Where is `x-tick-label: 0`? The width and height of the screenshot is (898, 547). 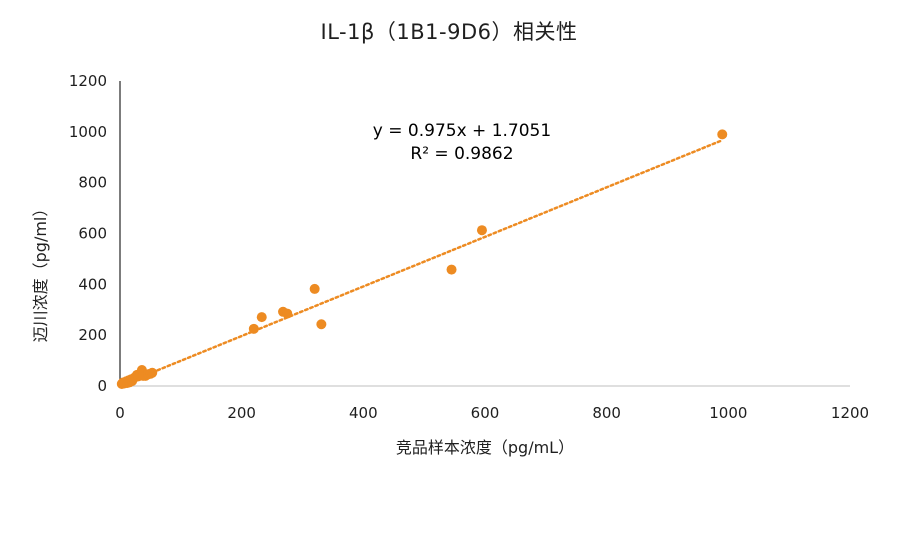
x-tick-label: 0 is located at coordinates (120, 413).